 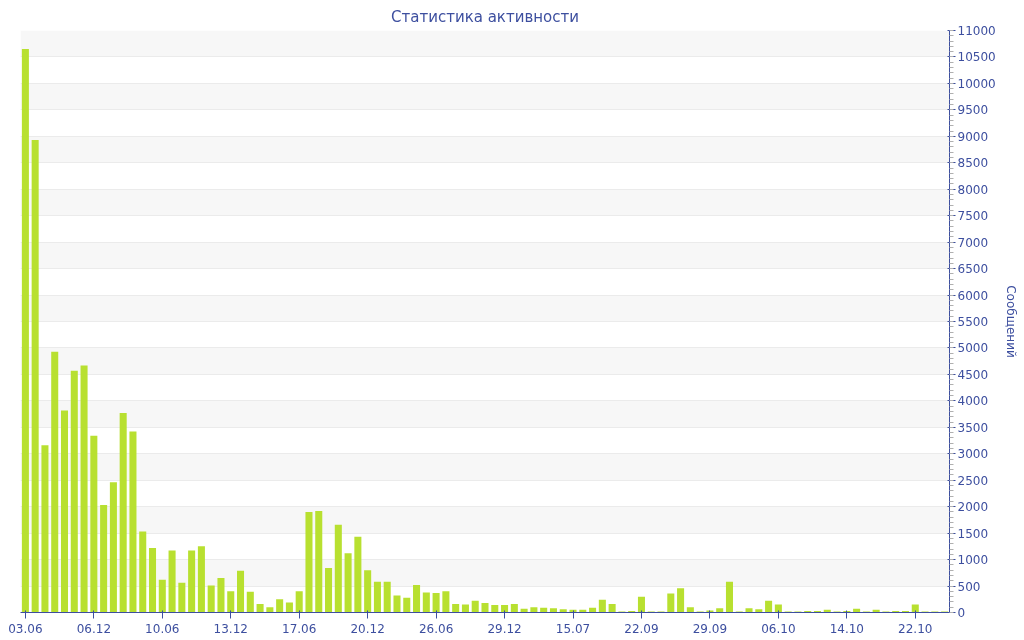 I want to click on y-tick-label: 4000, so click(x=973, y=401).